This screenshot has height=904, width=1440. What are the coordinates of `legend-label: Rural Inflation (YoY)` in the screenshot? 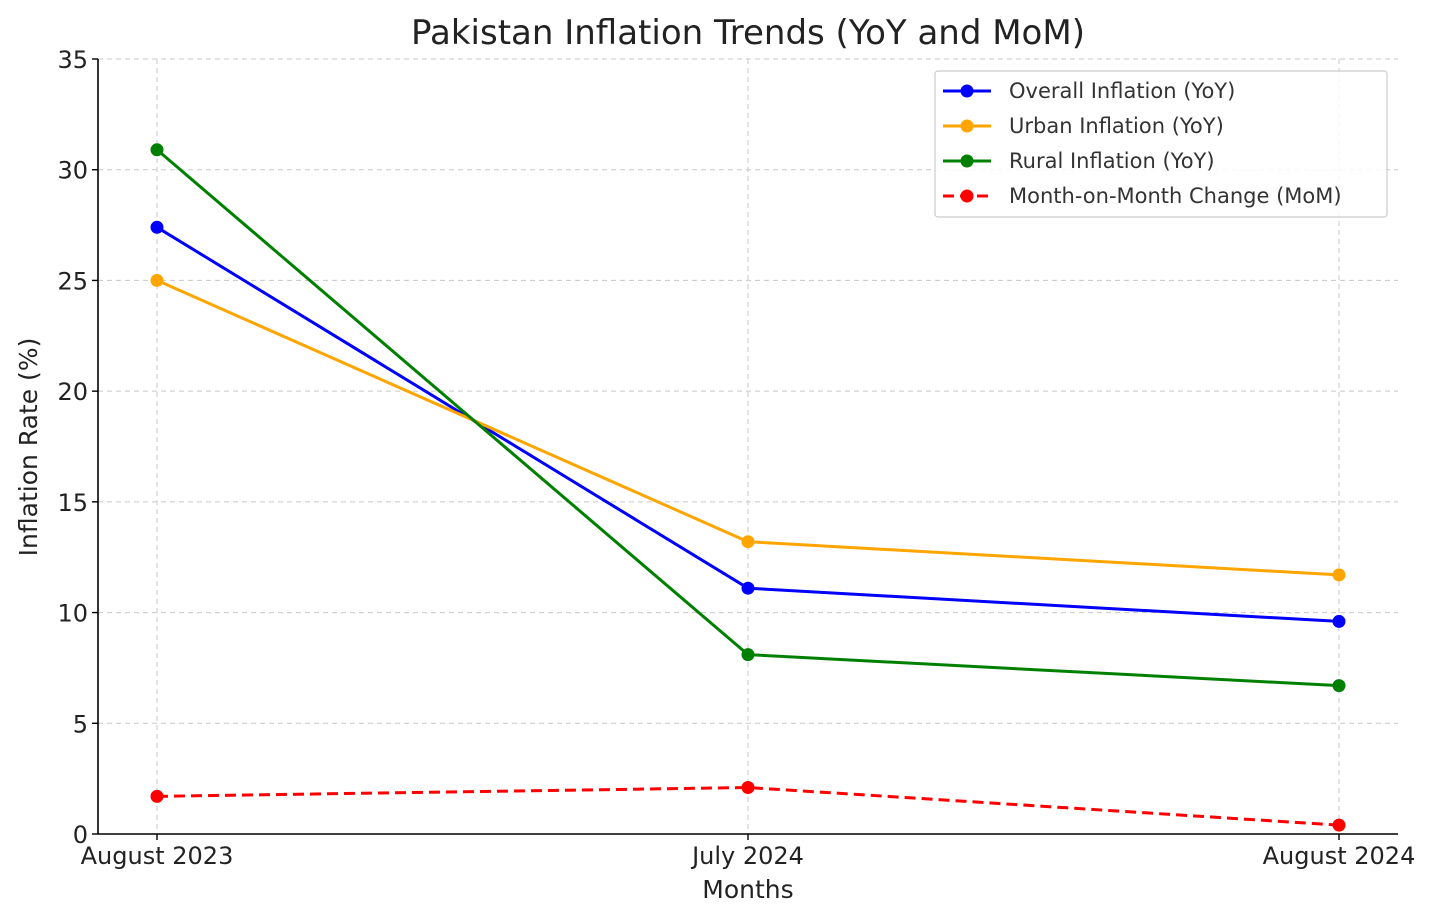 It's located at (1112, 161).